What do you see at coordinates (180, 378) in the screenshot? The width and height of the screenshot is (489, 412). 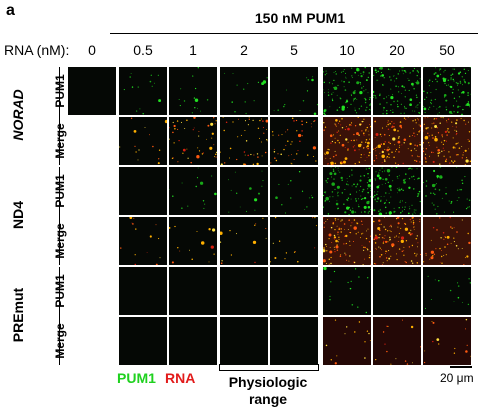 I see `legend-rna: RNA` at bounding box center [180, 378].